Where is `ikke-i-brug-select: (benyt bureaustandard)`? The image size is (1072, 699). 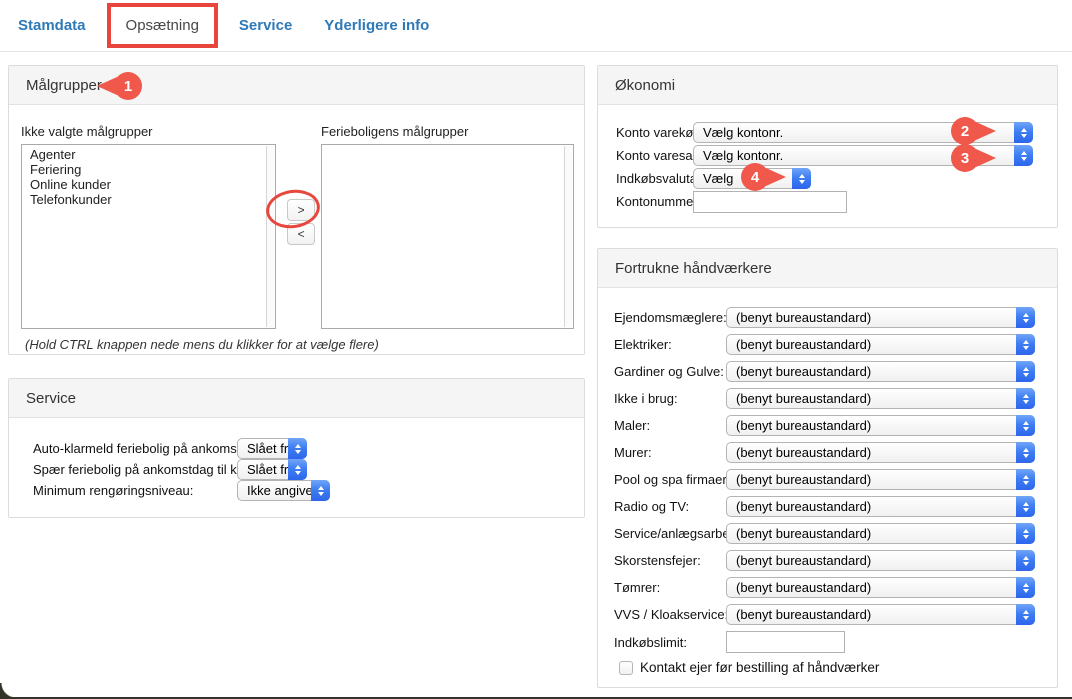 ikke-i-brug-select: (benyt bureaustandard) is located at coordinates (880, 398).